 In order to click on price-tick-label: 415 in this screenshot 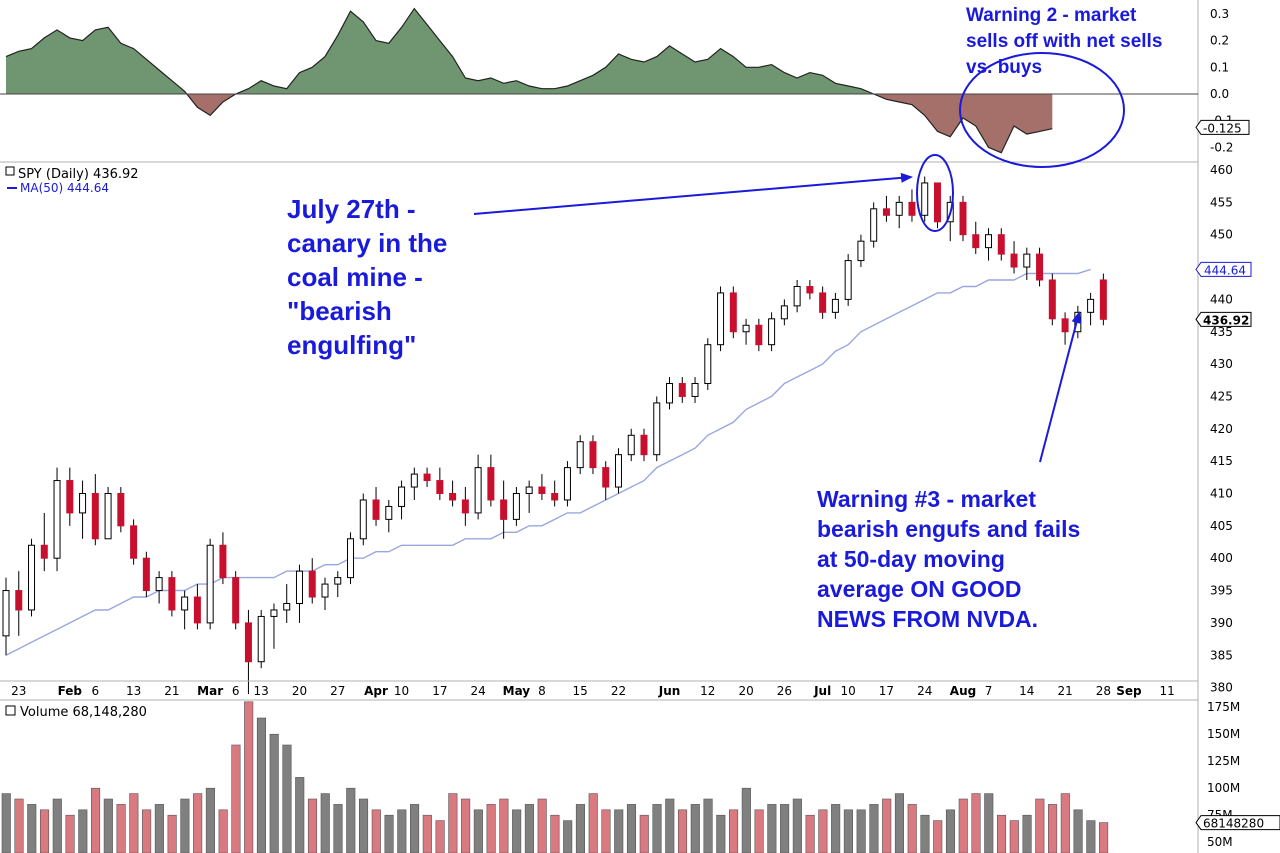, I will do `click(1221, 461)`.